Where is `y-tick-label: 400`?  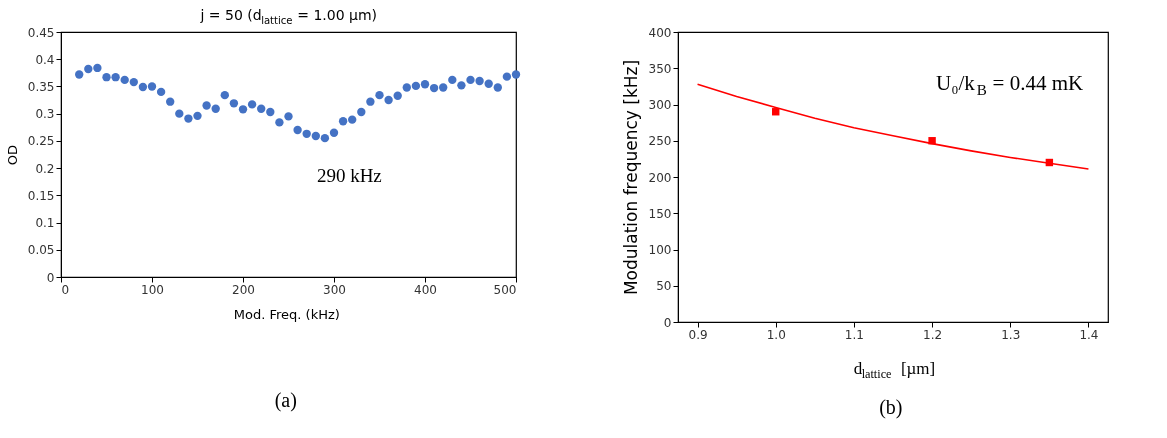 y-tick-label: 400 is located at coordinates (660, 32).